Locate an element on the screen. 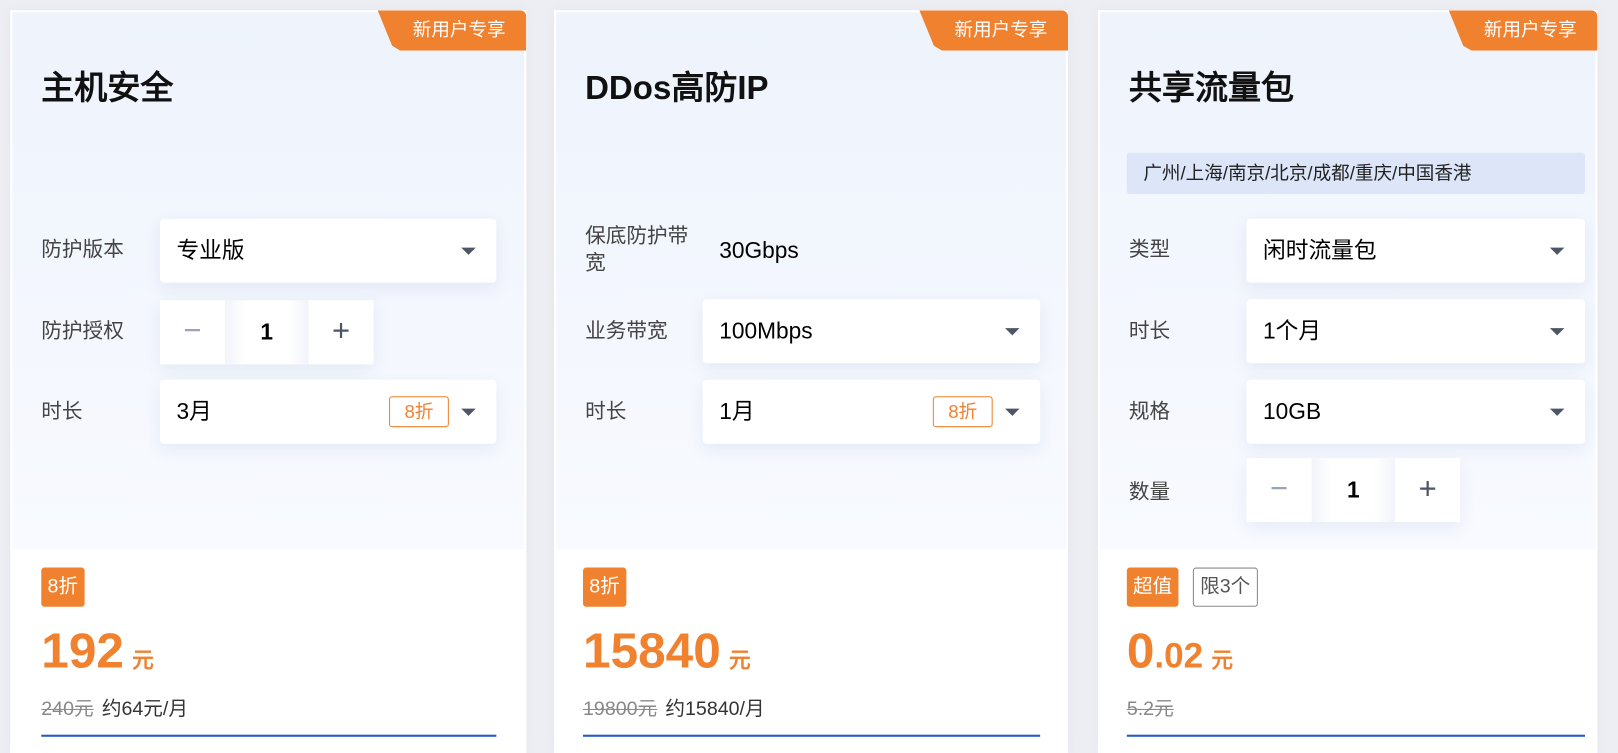 The height and width of the screenshot is (753, 1618). limit-badge: 限3个 is located at coordinates (1225, 587).